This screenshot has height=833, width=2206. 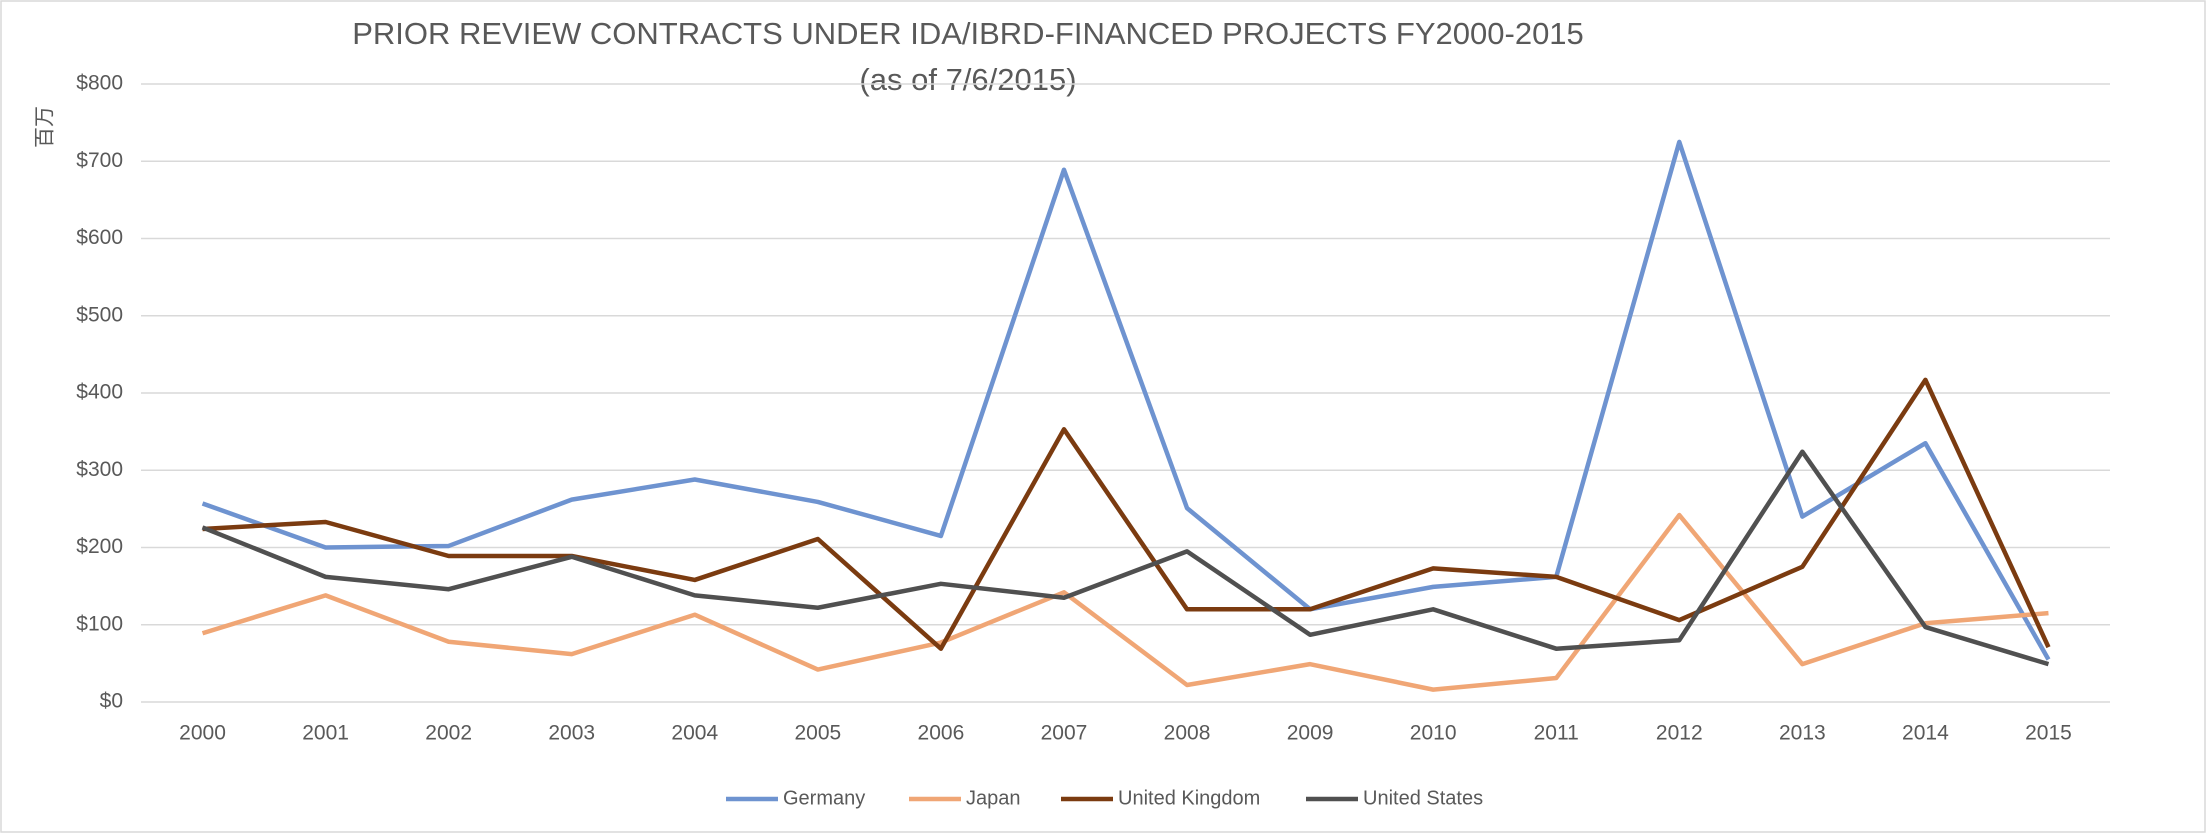 I want to click on legend-label: Japan, so click(x=993, y=798).